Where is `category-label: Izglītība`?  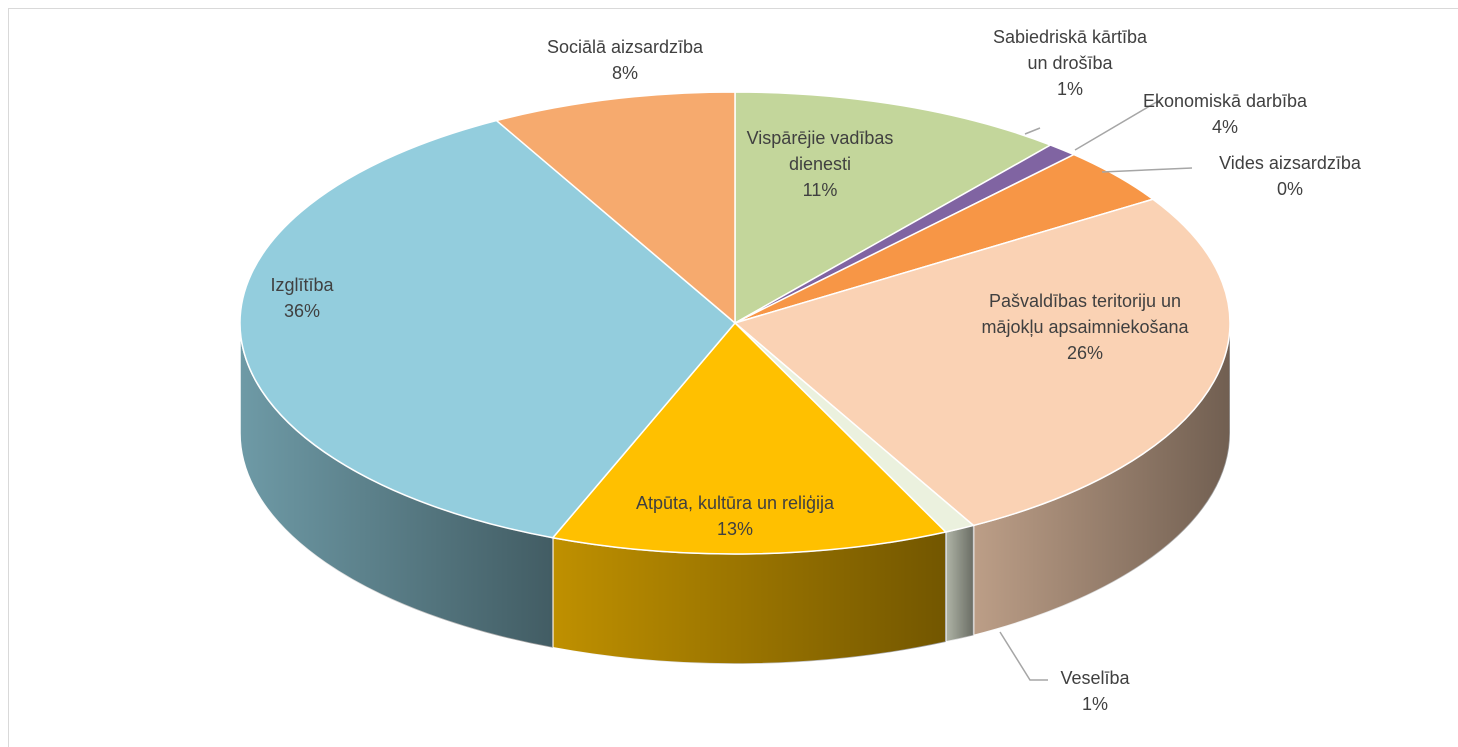 category-label: Izglītība is located at coordinates (302, 285).